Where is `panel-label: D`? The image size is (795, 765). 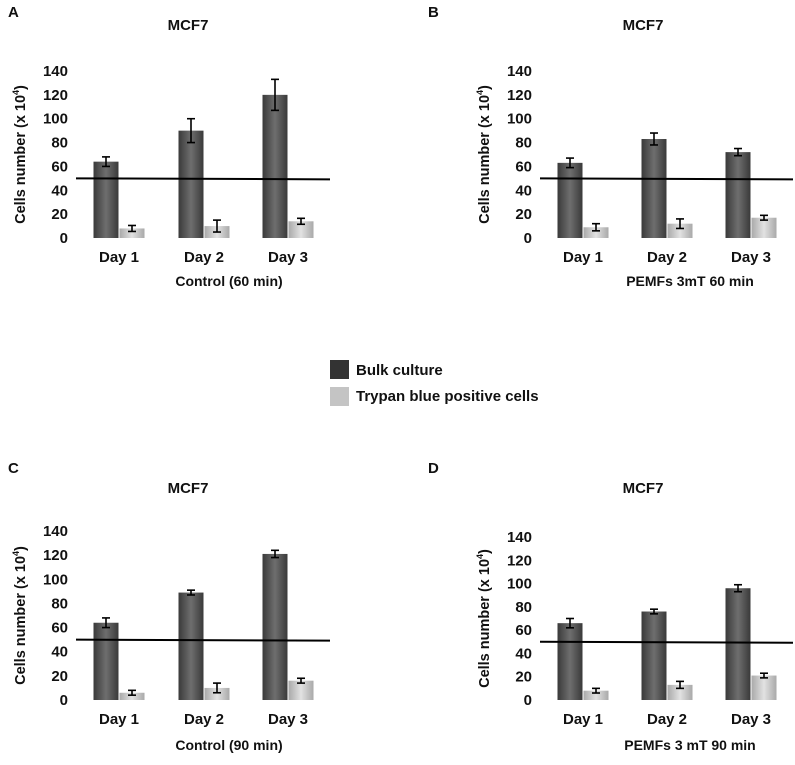
panel-label: D is located at coordinates (433, 468).